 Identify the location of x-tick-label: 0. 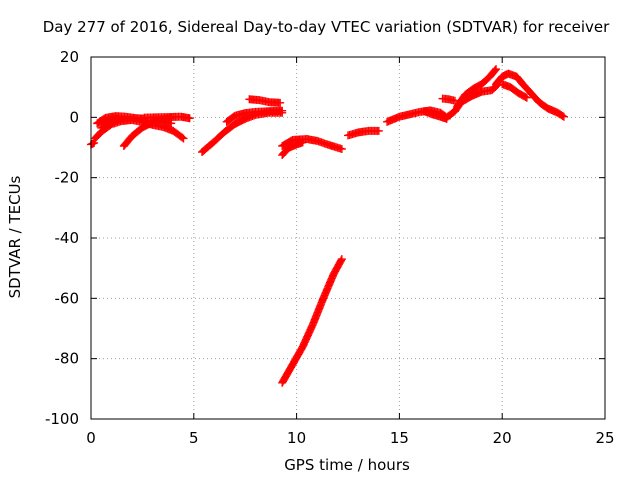
(91, 438).